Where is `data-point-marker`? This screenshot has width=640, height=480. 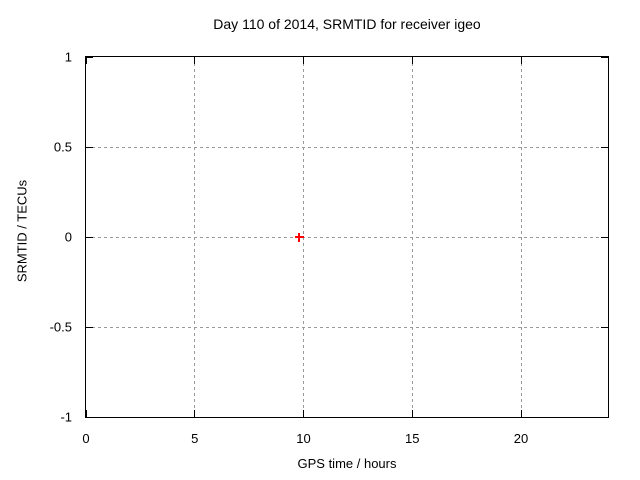
data-point-marker is located at coordinates (299, 237).